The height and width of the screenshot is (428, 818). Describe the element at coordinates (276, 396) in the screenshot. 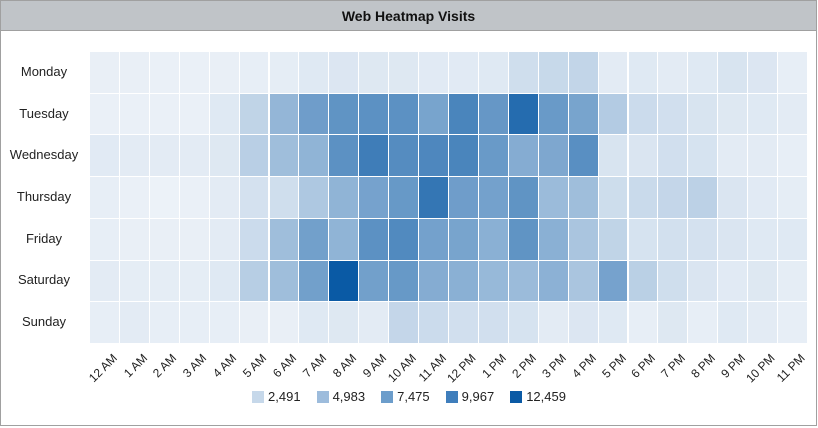

I see `legend-item: 2,491` at that location.